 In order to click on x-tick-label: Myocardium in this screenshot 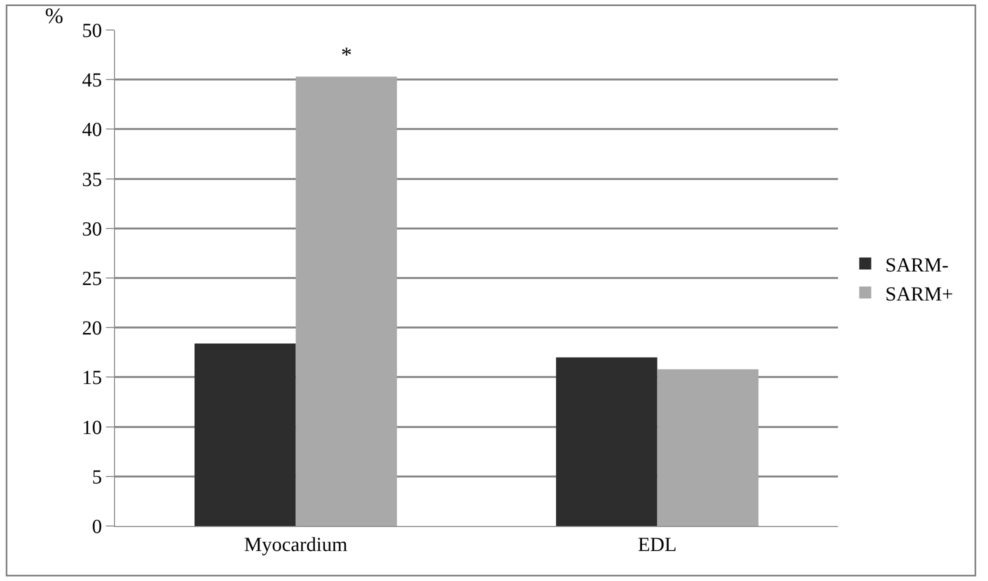, I will do `click(296, 545)`.